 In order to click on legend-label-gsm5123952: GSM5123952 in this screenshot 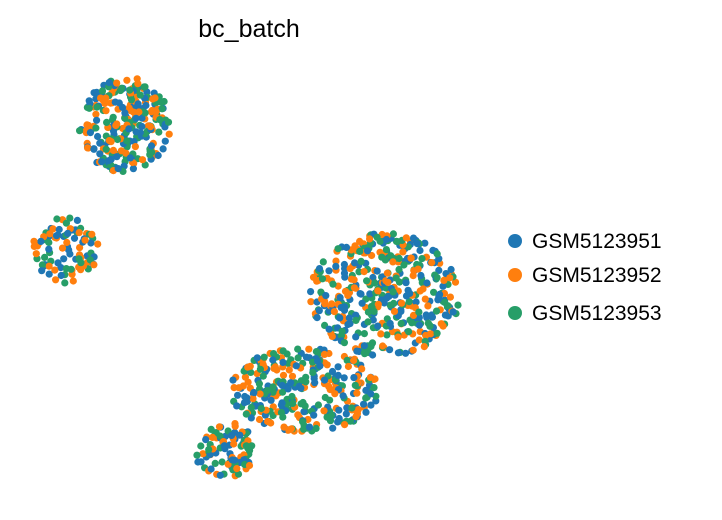, I will do `click(597, 275)`.